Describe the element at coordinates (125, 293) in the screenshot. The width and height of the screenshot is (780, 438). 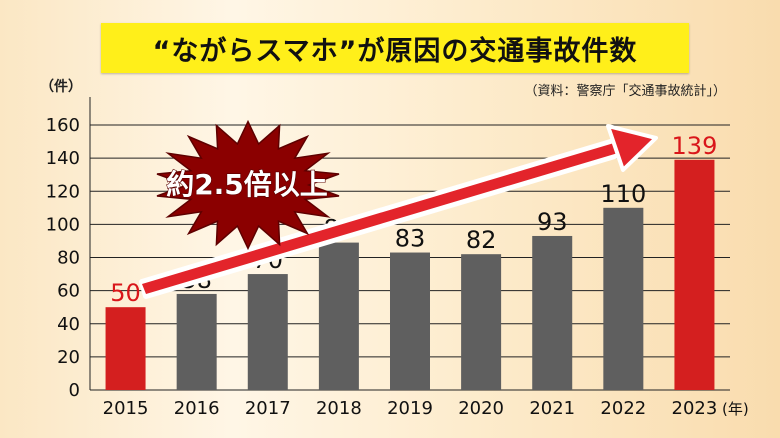
I see `data-label-2015: 50` at that location.